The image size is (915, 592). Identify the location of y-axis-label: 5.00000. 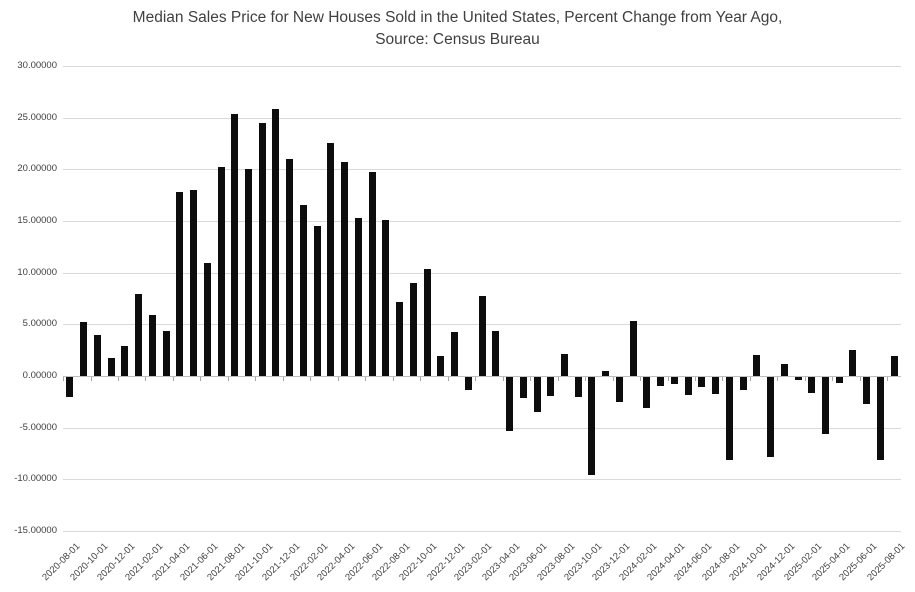
(39, 324).